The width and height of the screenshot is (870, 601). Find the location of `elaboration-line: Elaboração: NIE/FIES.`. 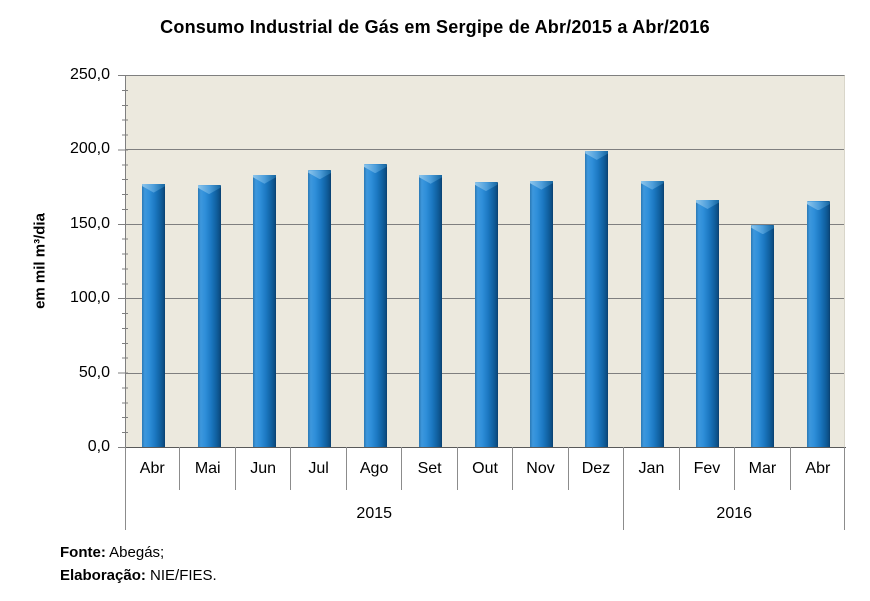

elaboration-line: Elaboração: NIE/FIES. is located at coordinates (138, 575).